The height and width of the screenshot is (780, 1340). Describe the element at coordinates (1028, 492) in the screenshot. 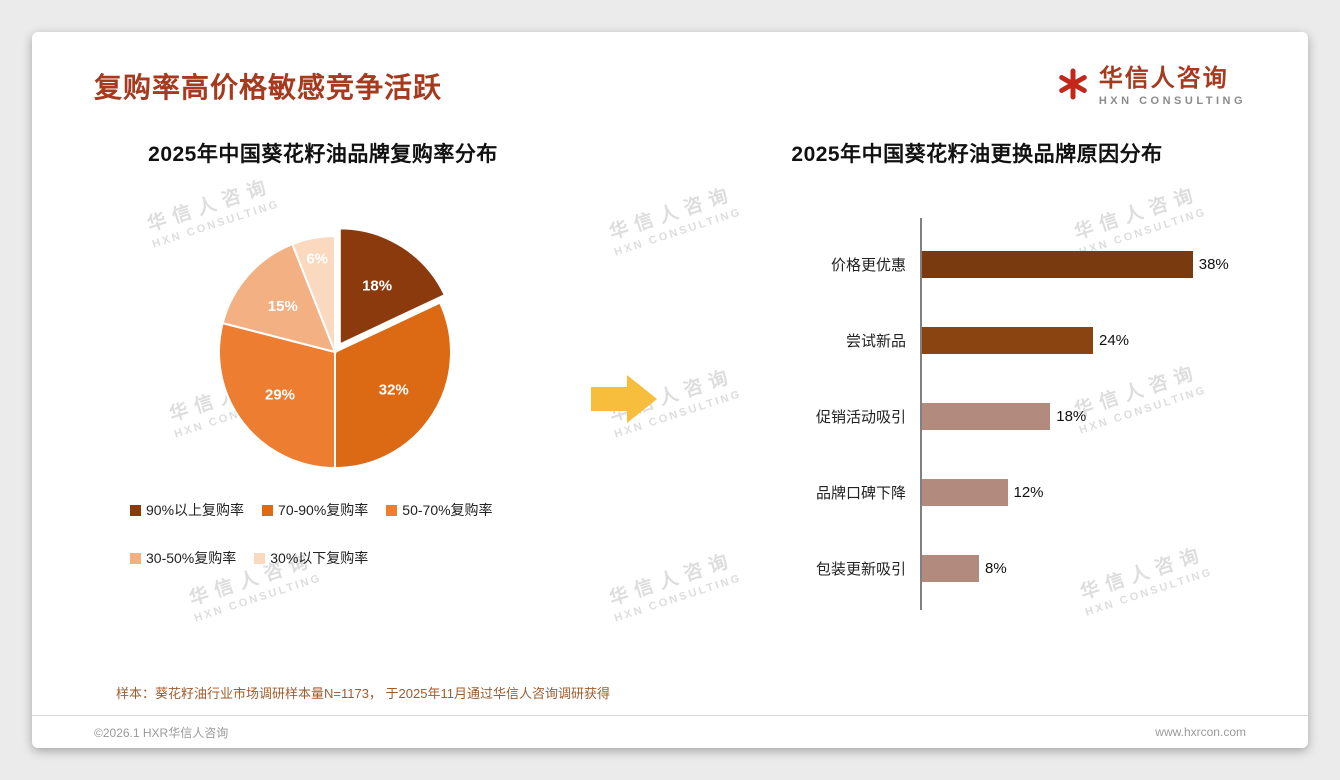

I see `bar-value-label: 12%` at that location.